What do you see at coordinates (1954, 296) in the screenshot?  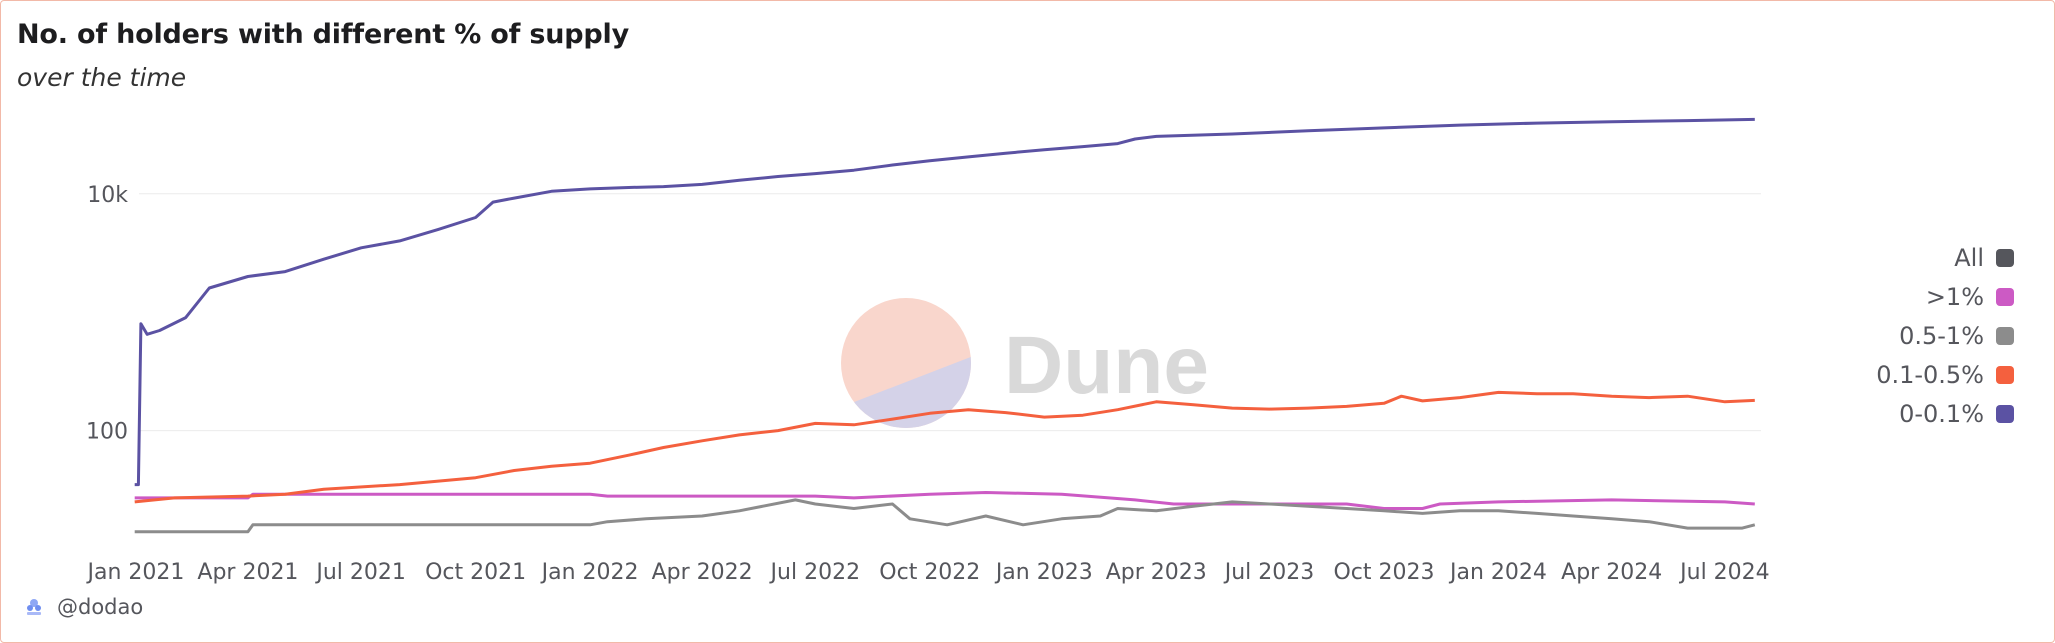 I see `legend-label: >1%` at bounding box center [1954, 296].